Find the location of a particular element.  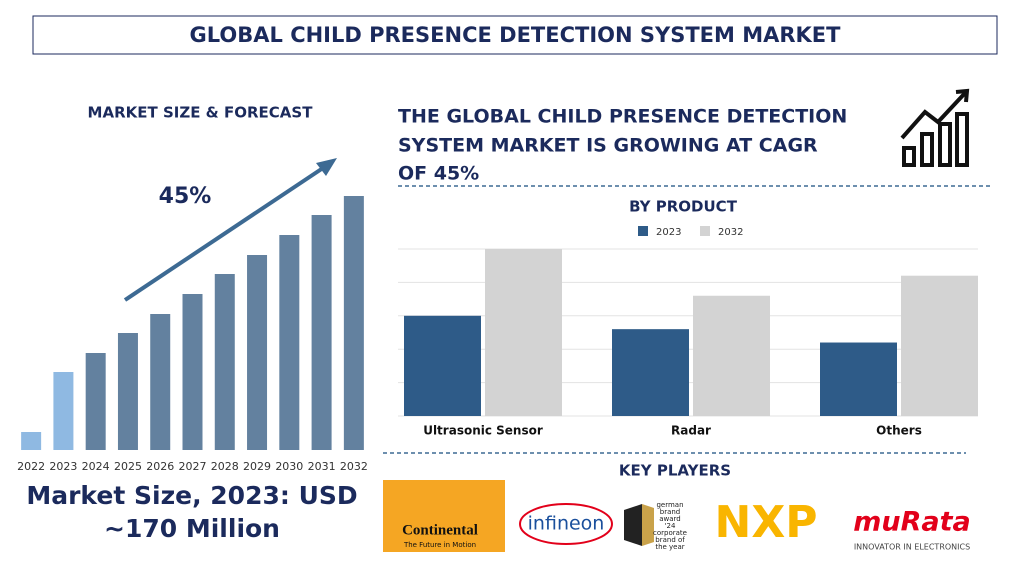

growth-icon is located at coordinates (935, 127).